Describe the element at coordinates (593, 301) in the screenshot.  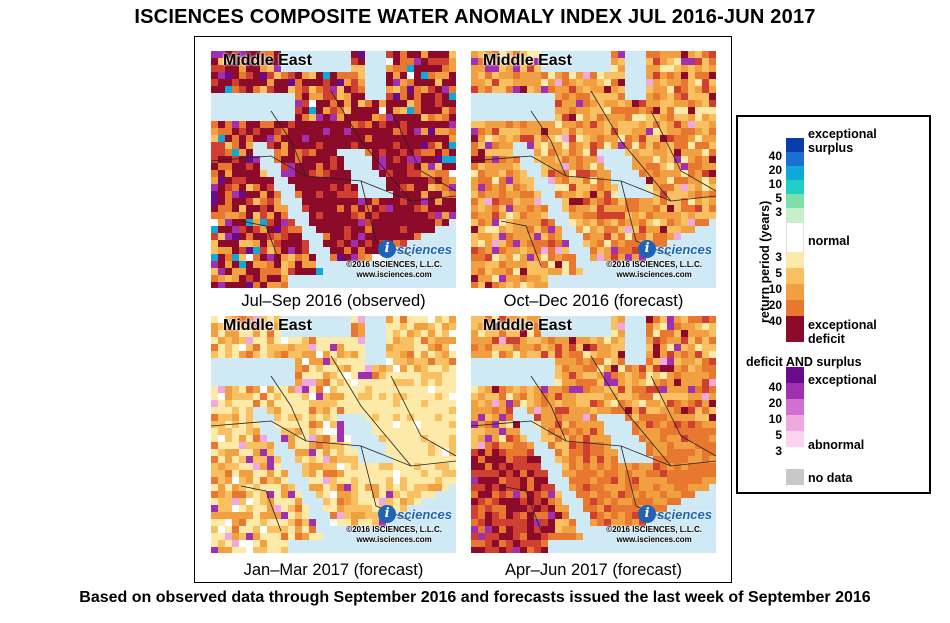
I see `caption-oct-dec-2016: Oct–Dec 2016 (forecast)` at that location.